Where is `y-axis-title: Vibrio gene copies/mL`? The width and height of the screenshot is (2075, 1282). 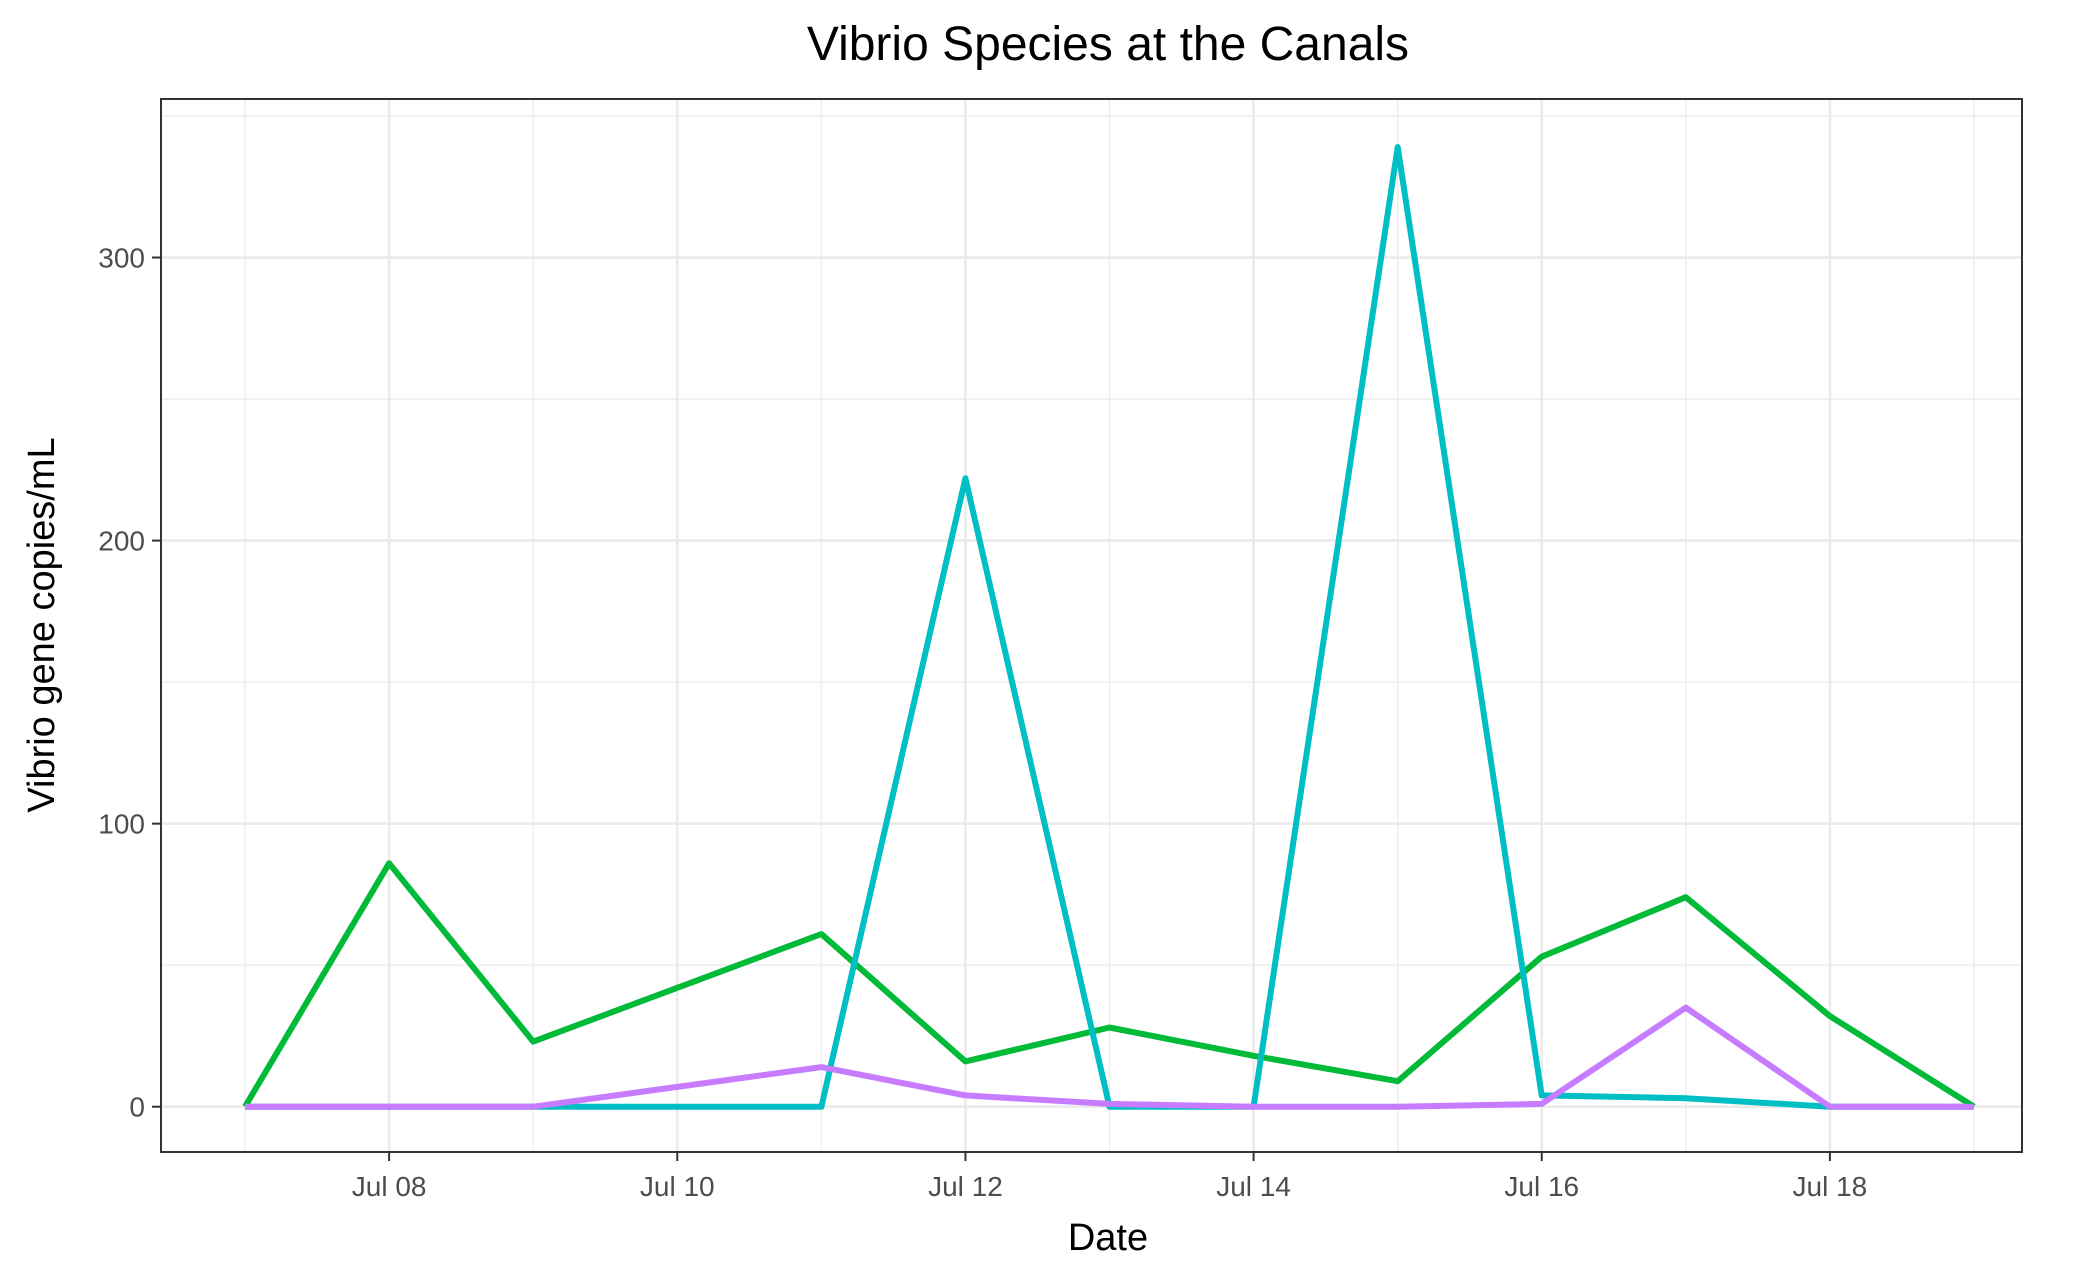 y-axis-title: Vibrio gene copies/mL is located at coordinates (42, 624).